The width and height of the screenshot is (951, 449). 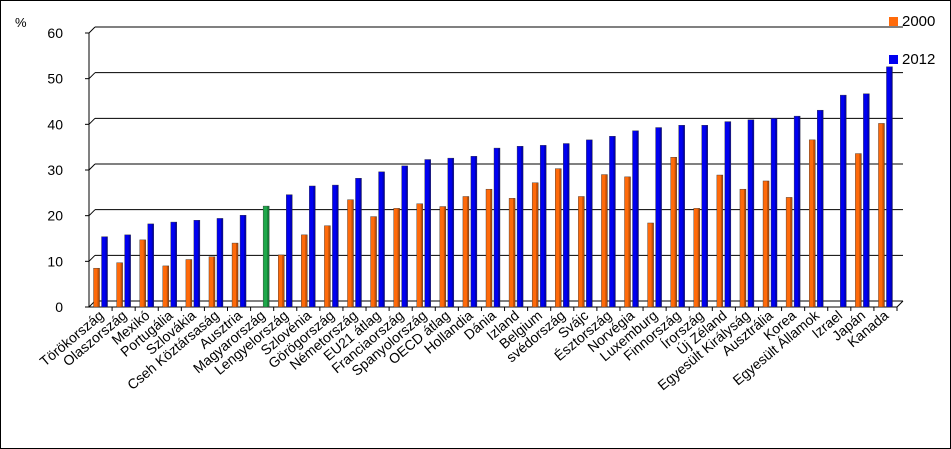 What do you see at coordinates (900, 304) in the screenshot?
I see `x-axis-depth` at bounding box center [900, 304].